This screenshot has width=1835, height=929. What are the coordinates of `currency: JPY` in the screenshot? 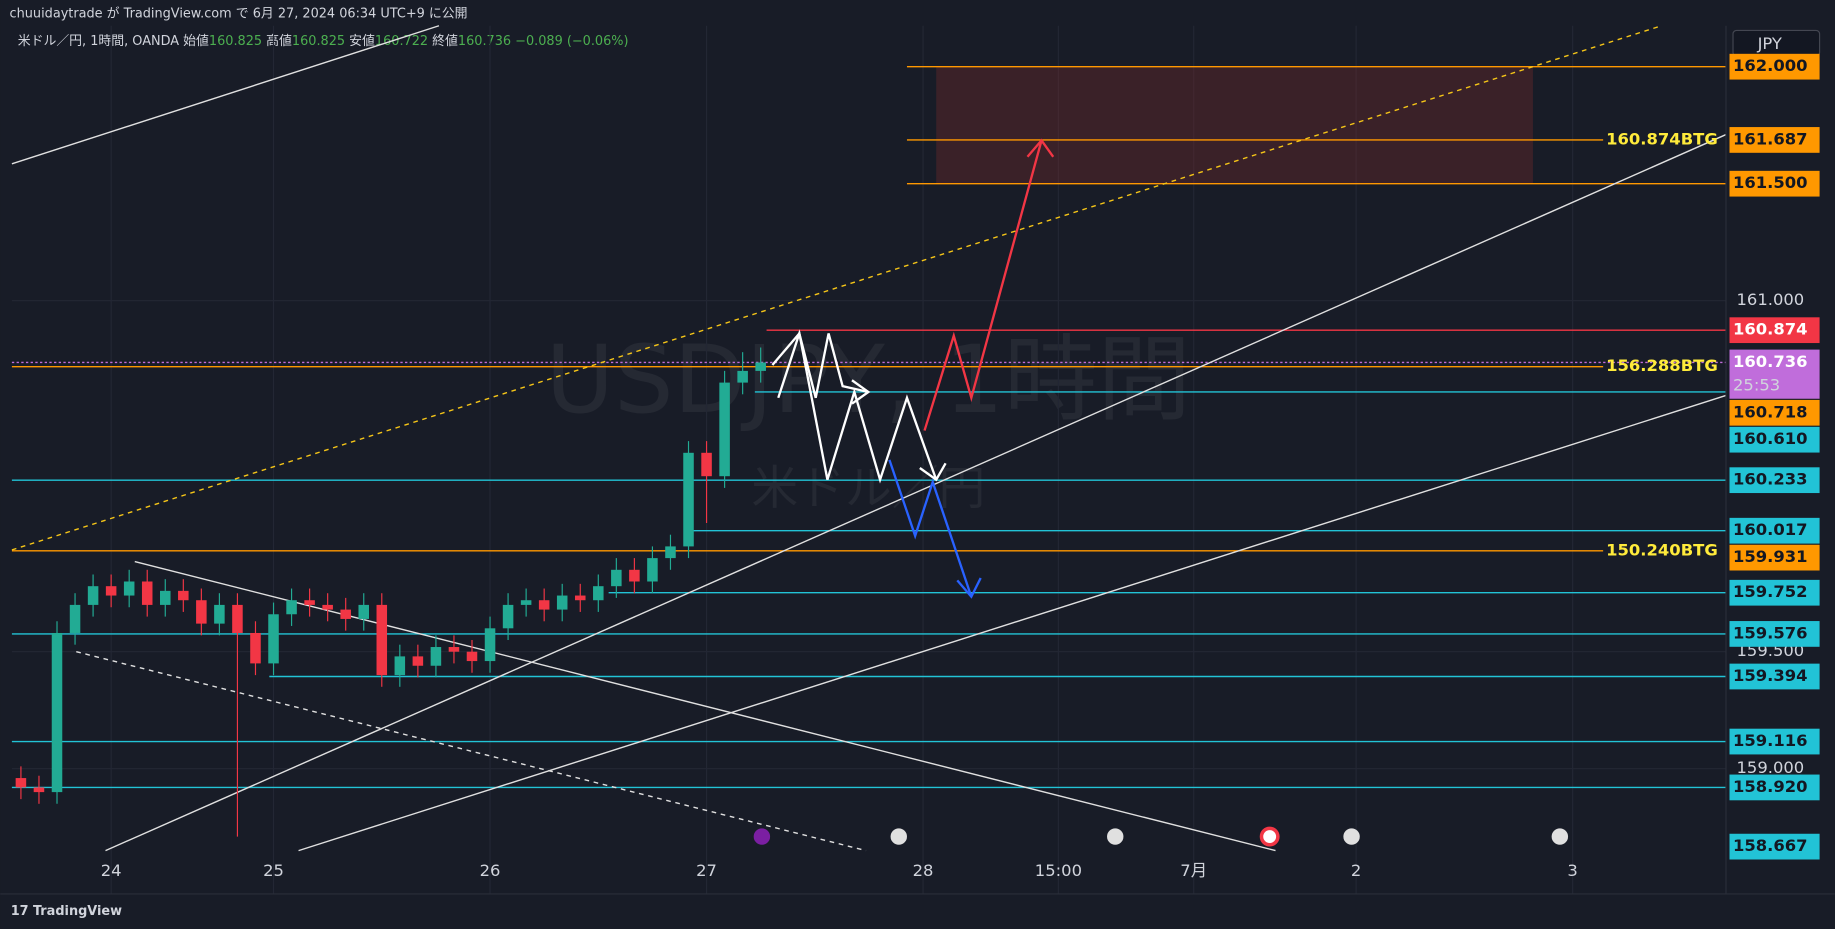 It's located at (1770, 43).